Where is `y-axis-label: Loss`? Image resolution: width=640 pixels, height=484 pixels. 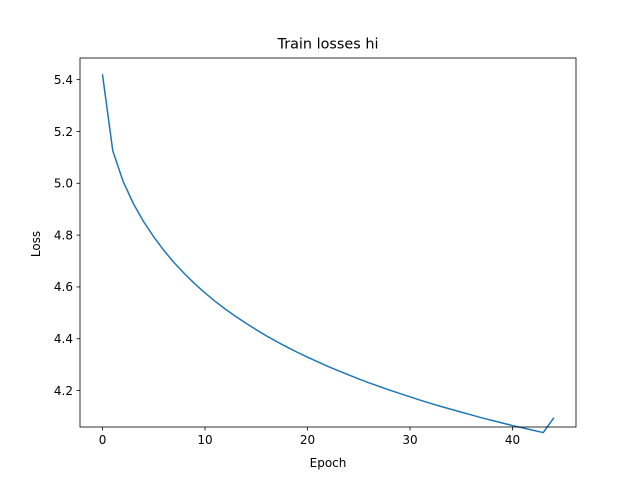
y-axis-label: Loss is located at coordinates (36, 244).